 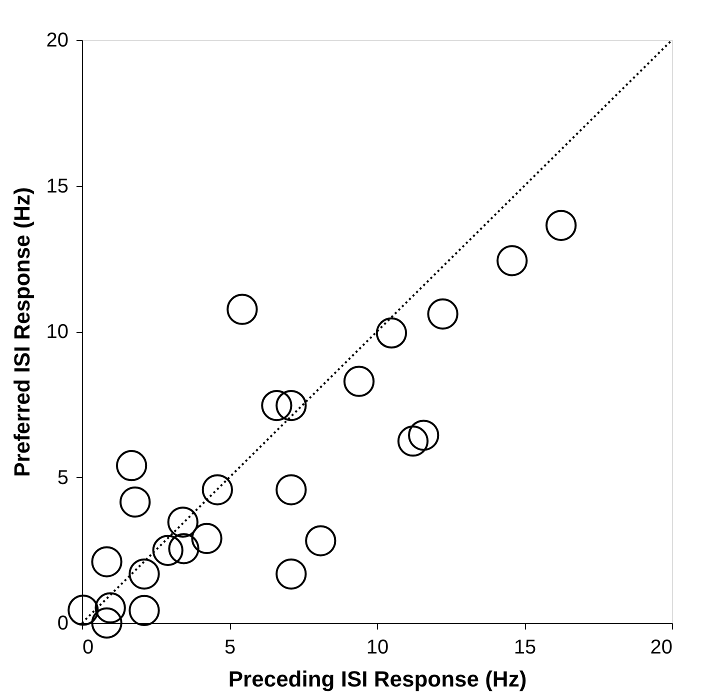 I want to click on y-tick-label: 0, so click(x=62, y=623).